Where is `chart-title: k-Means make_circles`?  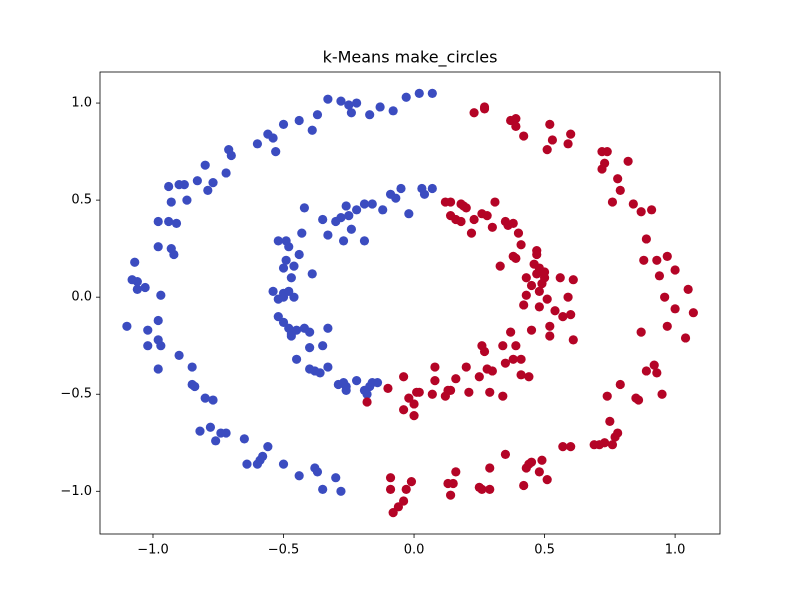 chart-title: k-Means make_circles is located at coordinates (410, 58).